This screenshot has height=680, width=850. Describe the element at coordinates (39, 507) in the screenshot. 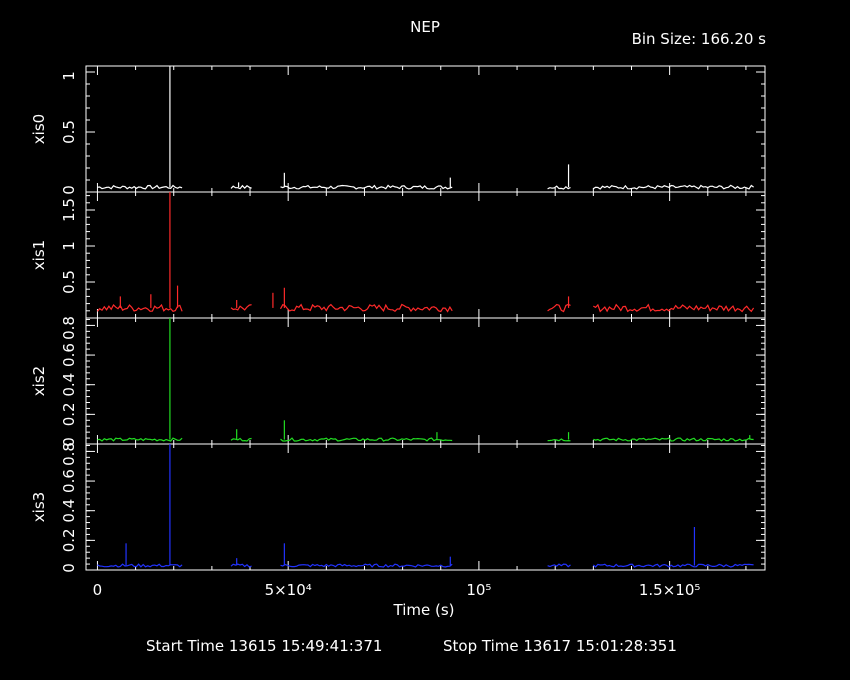

I see `panel-ylabel: xis3` at that location.